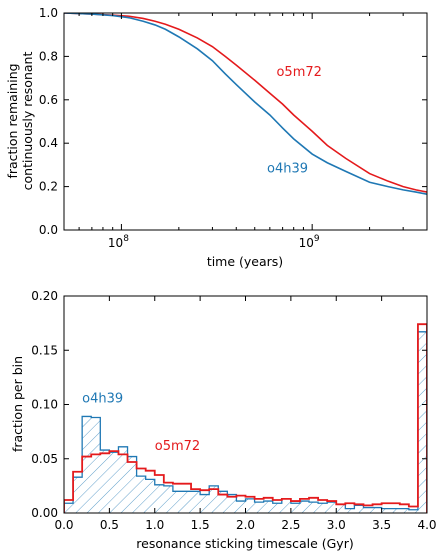 Image resolution: width=443 pixels, height=556 pixels. Describe the element at coordinates (309, 242) in the screenshot. I see `survival-x-tick-label: 10⁹` at that location.